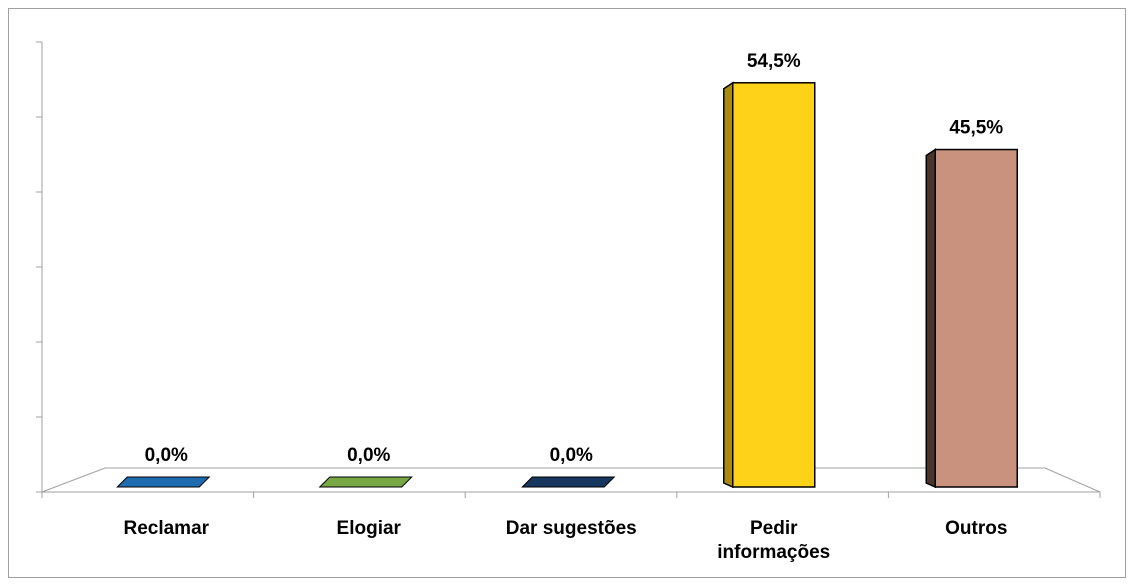  I want to click on x-tick-label: Outros, so click(976, 528).